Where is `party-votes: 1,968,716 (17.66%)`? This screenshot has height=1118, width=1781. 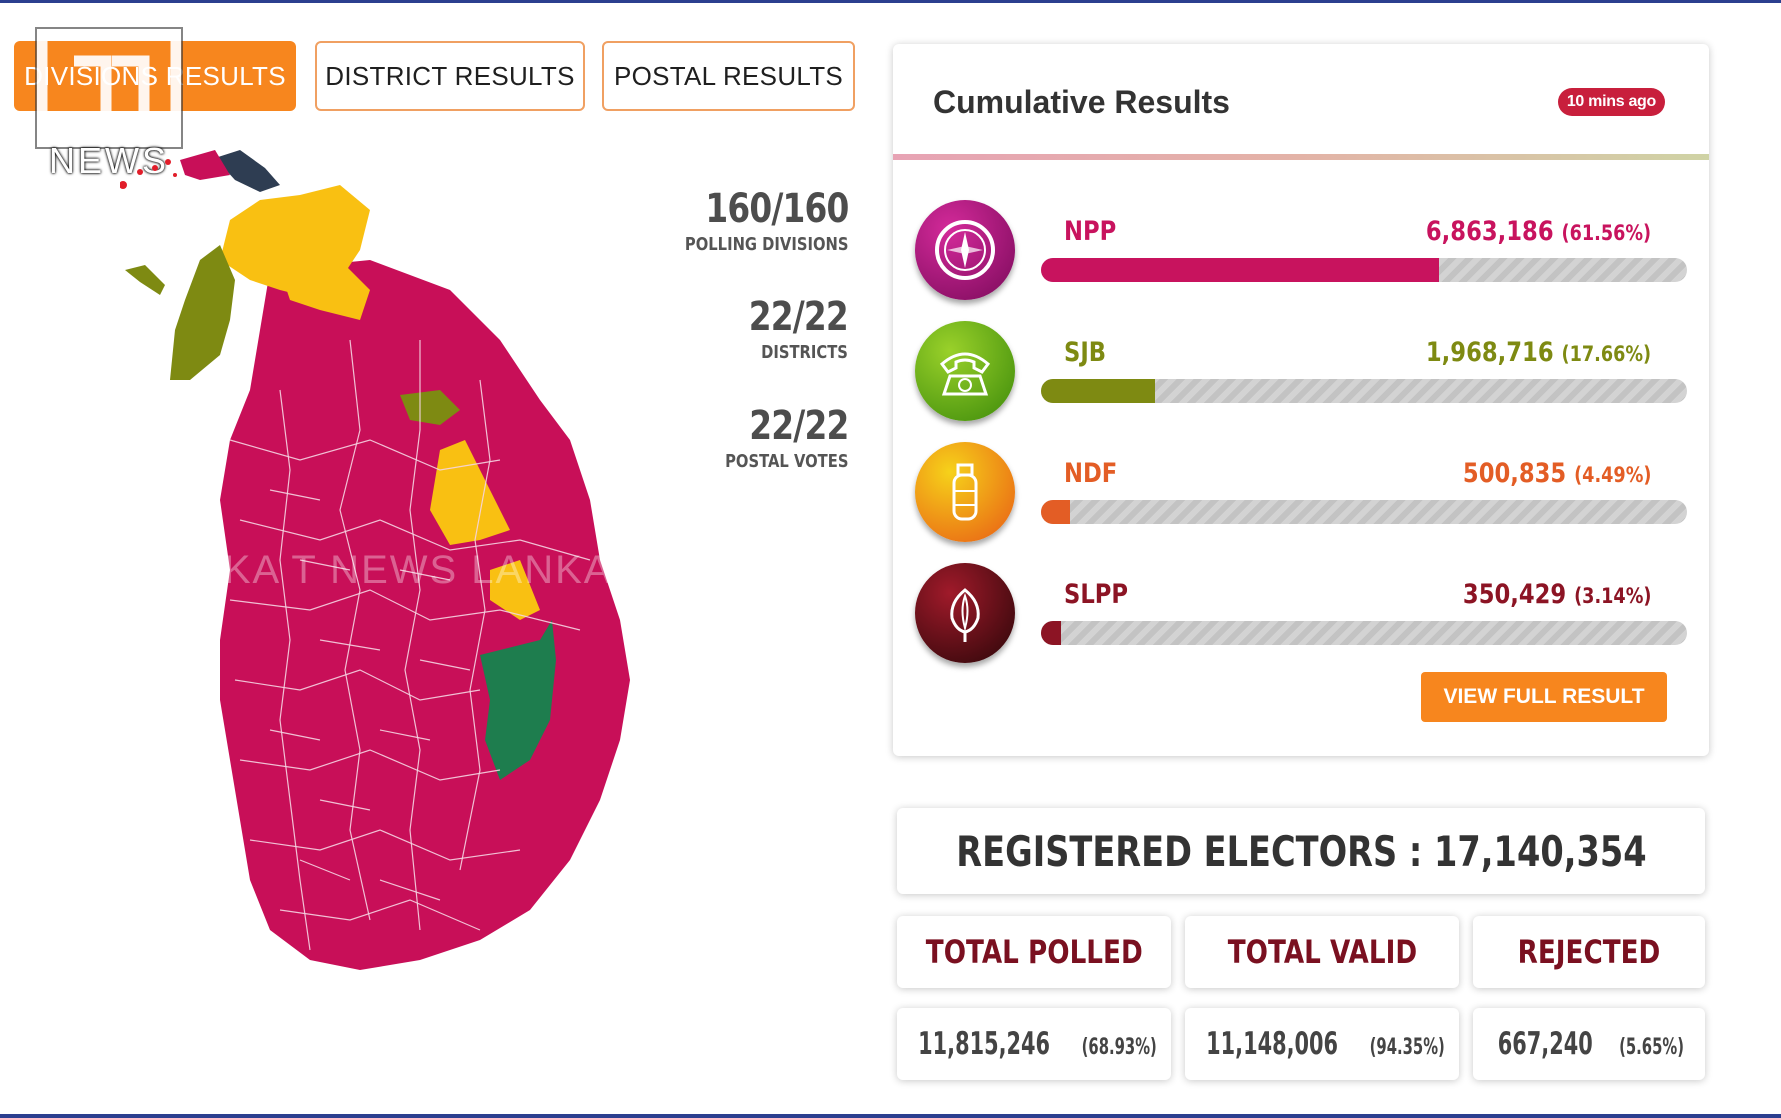 party-votes: 1,968,716 (17.66%) is located at coordinates (1538, 352).